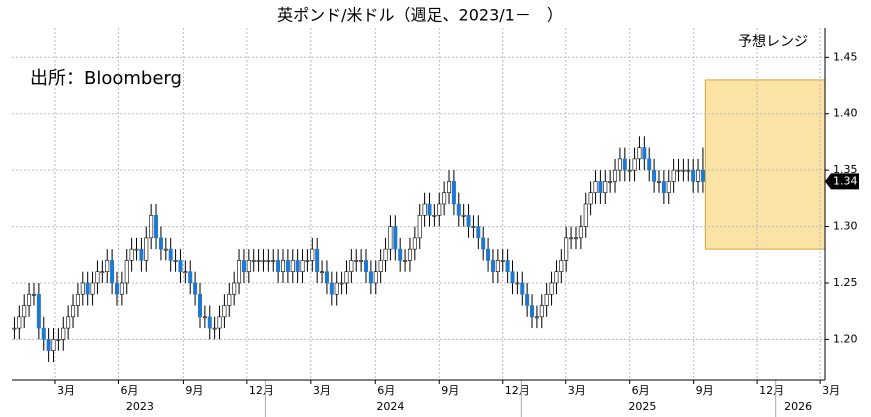 The width and height of the screenshot is (871, 417). Describe the element at coordinates (450, 390) in the screenshot. I see `x-tick-label: 9月` at that location.